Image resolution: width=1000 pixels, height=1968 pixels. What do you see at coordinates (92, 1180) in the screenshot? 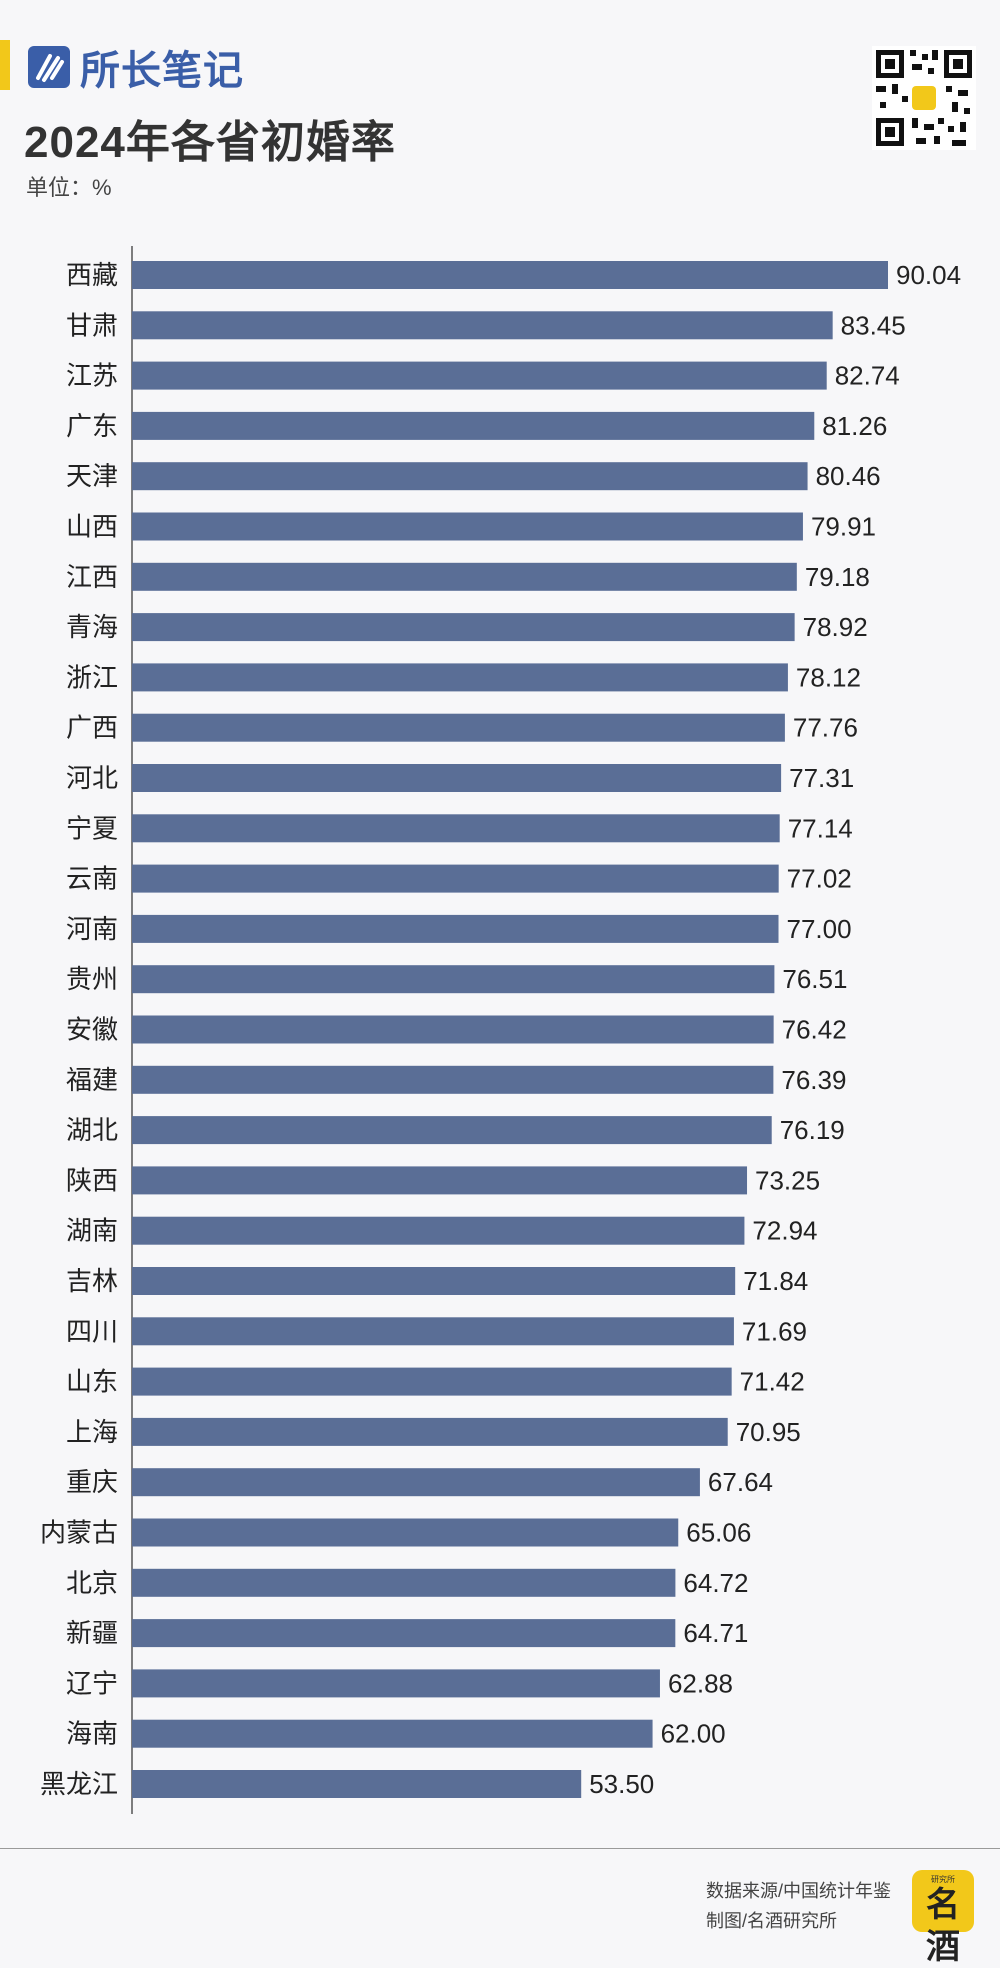
I see `category-label: 陕西` at bounding box center [92, 1180].